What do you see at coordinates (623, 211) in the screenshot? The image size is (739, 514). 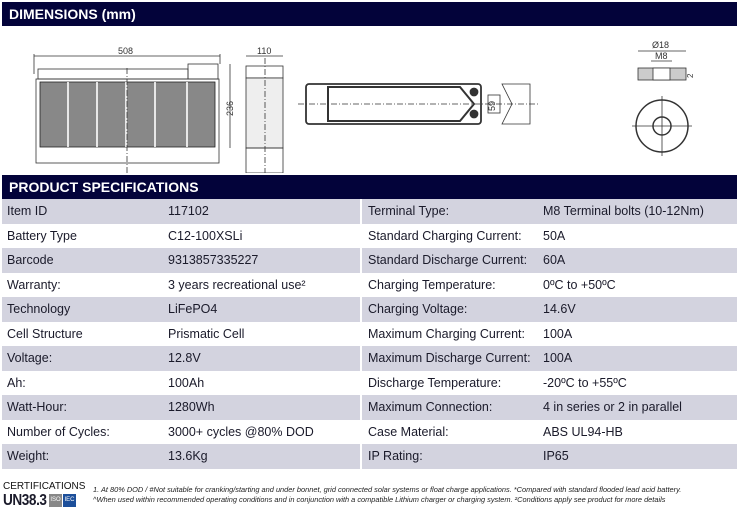 I see `spec-value: M8 Terminal bolts (10-12Nm)` at bounding box center [623, 211].